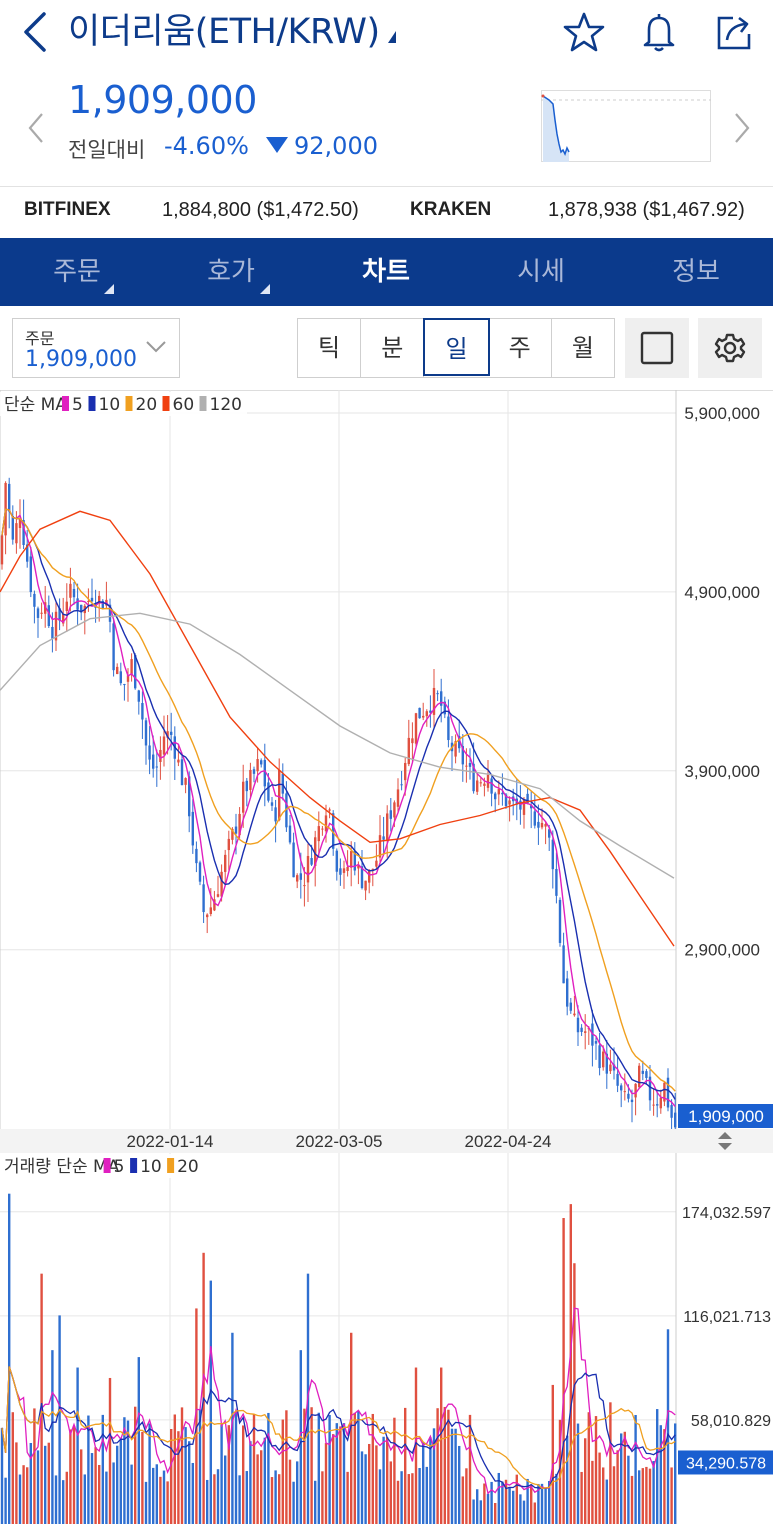  I want to click on settings-button, so click(730, 348).